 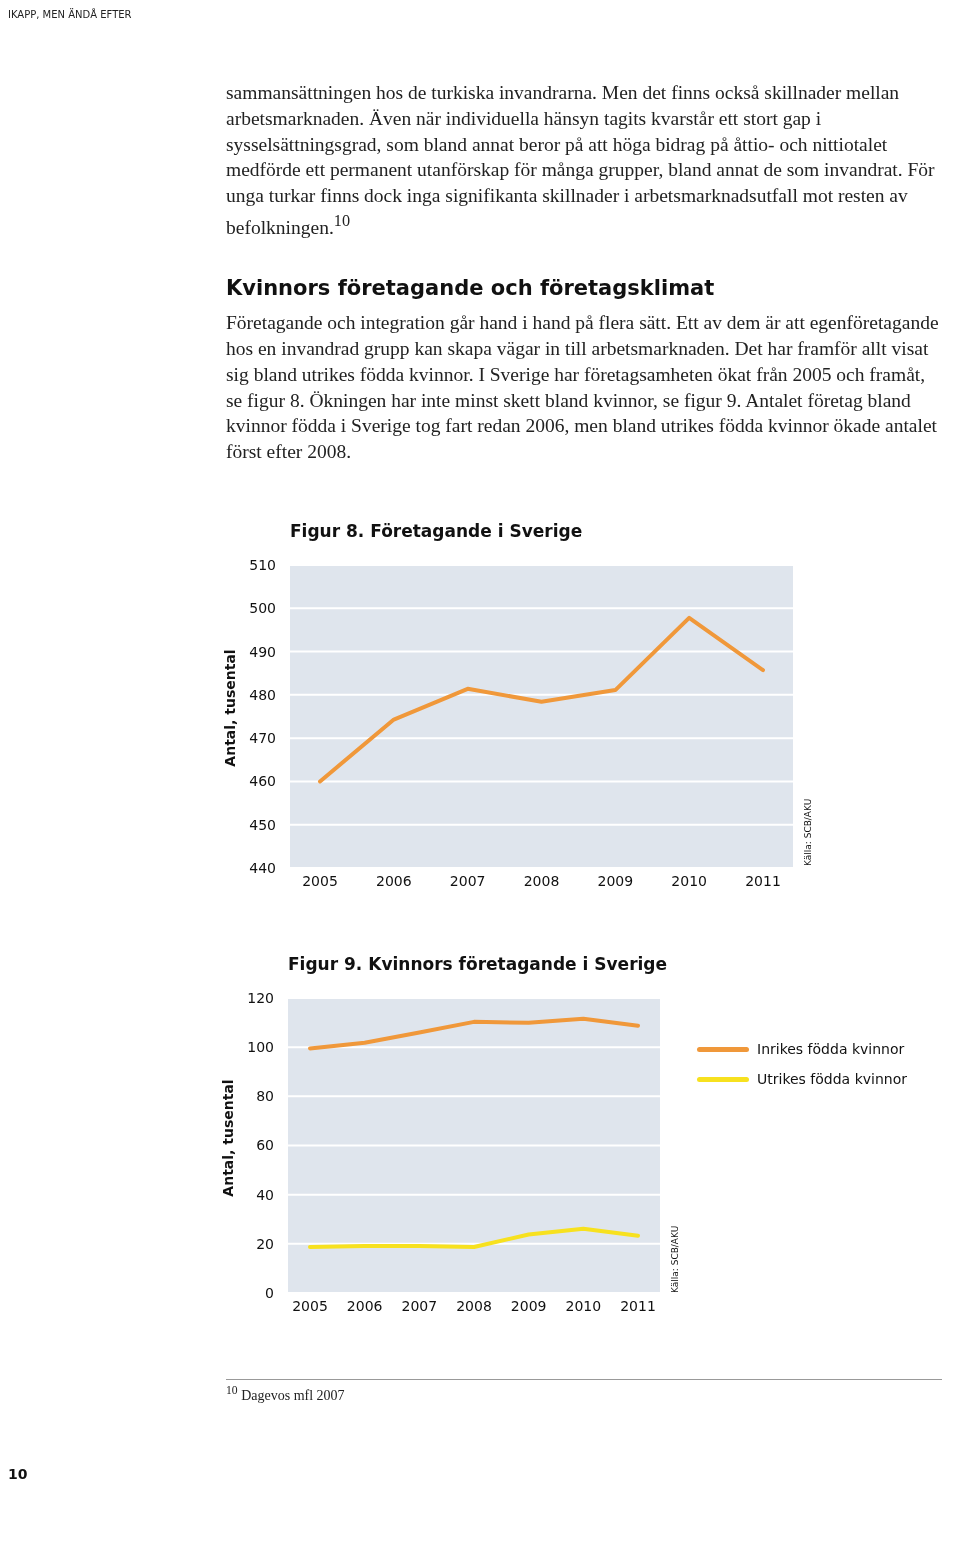 I want to click on y-tick-label: 0, so click(x=269, y=1293).